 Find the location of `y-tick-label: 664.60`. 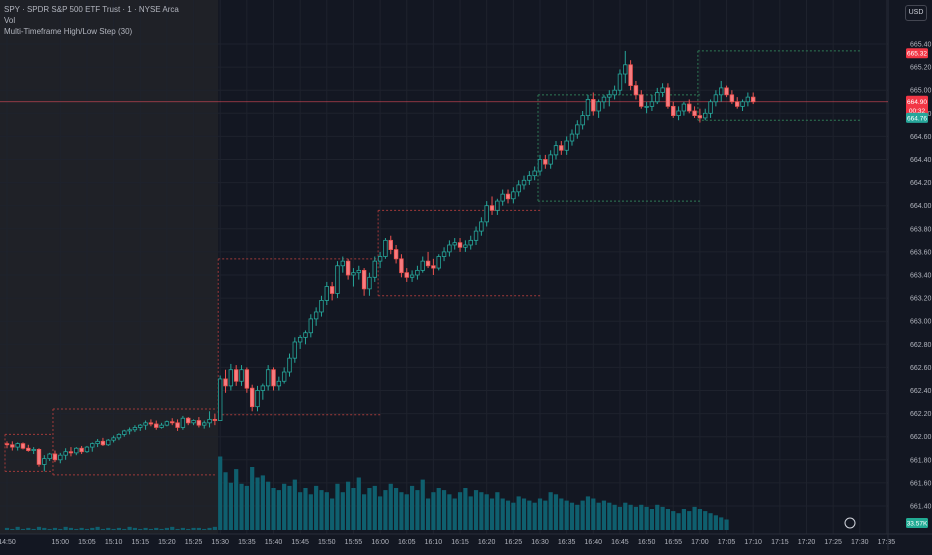

y-tick-label: 664.60 is located at coordinates (921, 137).